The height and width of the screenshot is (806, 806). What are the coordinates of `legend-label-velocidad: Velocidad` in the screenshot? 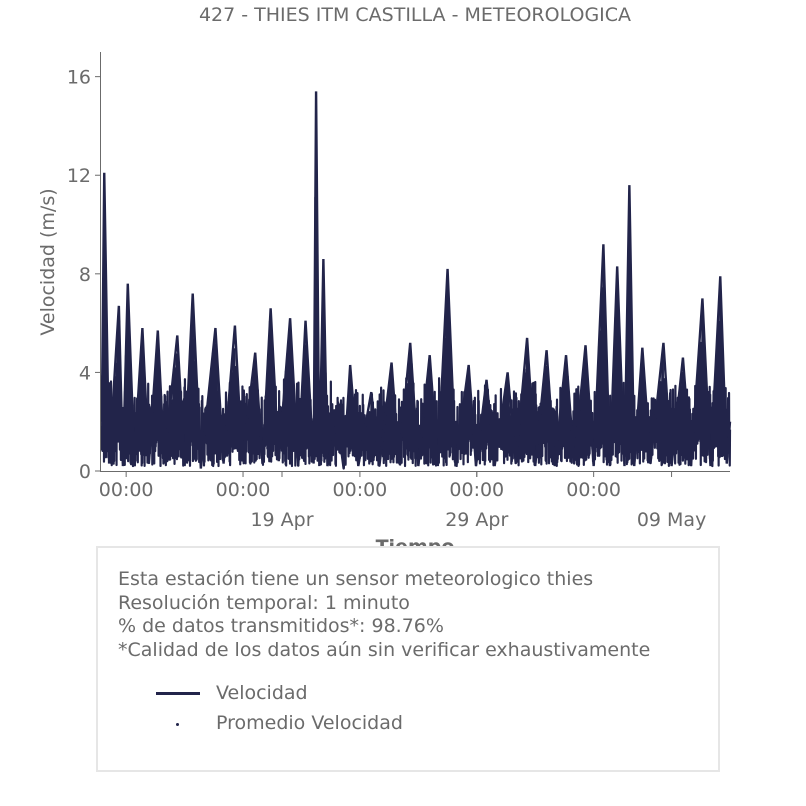 It's located at (262, 693).